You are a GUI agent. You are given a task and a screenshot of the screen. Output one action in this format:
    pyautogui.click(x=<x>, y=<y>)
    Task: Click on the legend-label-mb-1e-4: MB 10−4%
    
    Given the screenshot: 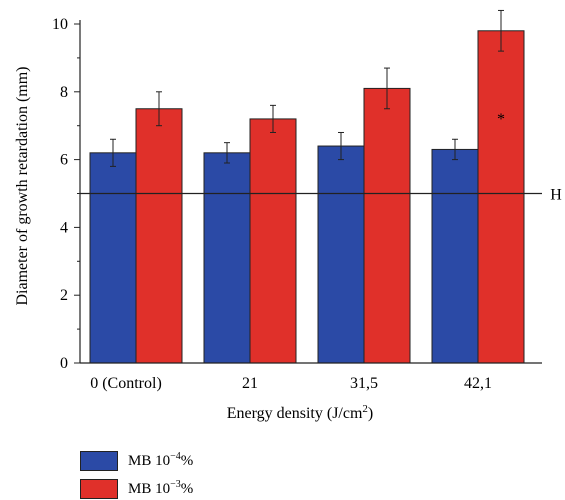 What is the action you would take?
    pyautogui.click(x=161, y=460)
    